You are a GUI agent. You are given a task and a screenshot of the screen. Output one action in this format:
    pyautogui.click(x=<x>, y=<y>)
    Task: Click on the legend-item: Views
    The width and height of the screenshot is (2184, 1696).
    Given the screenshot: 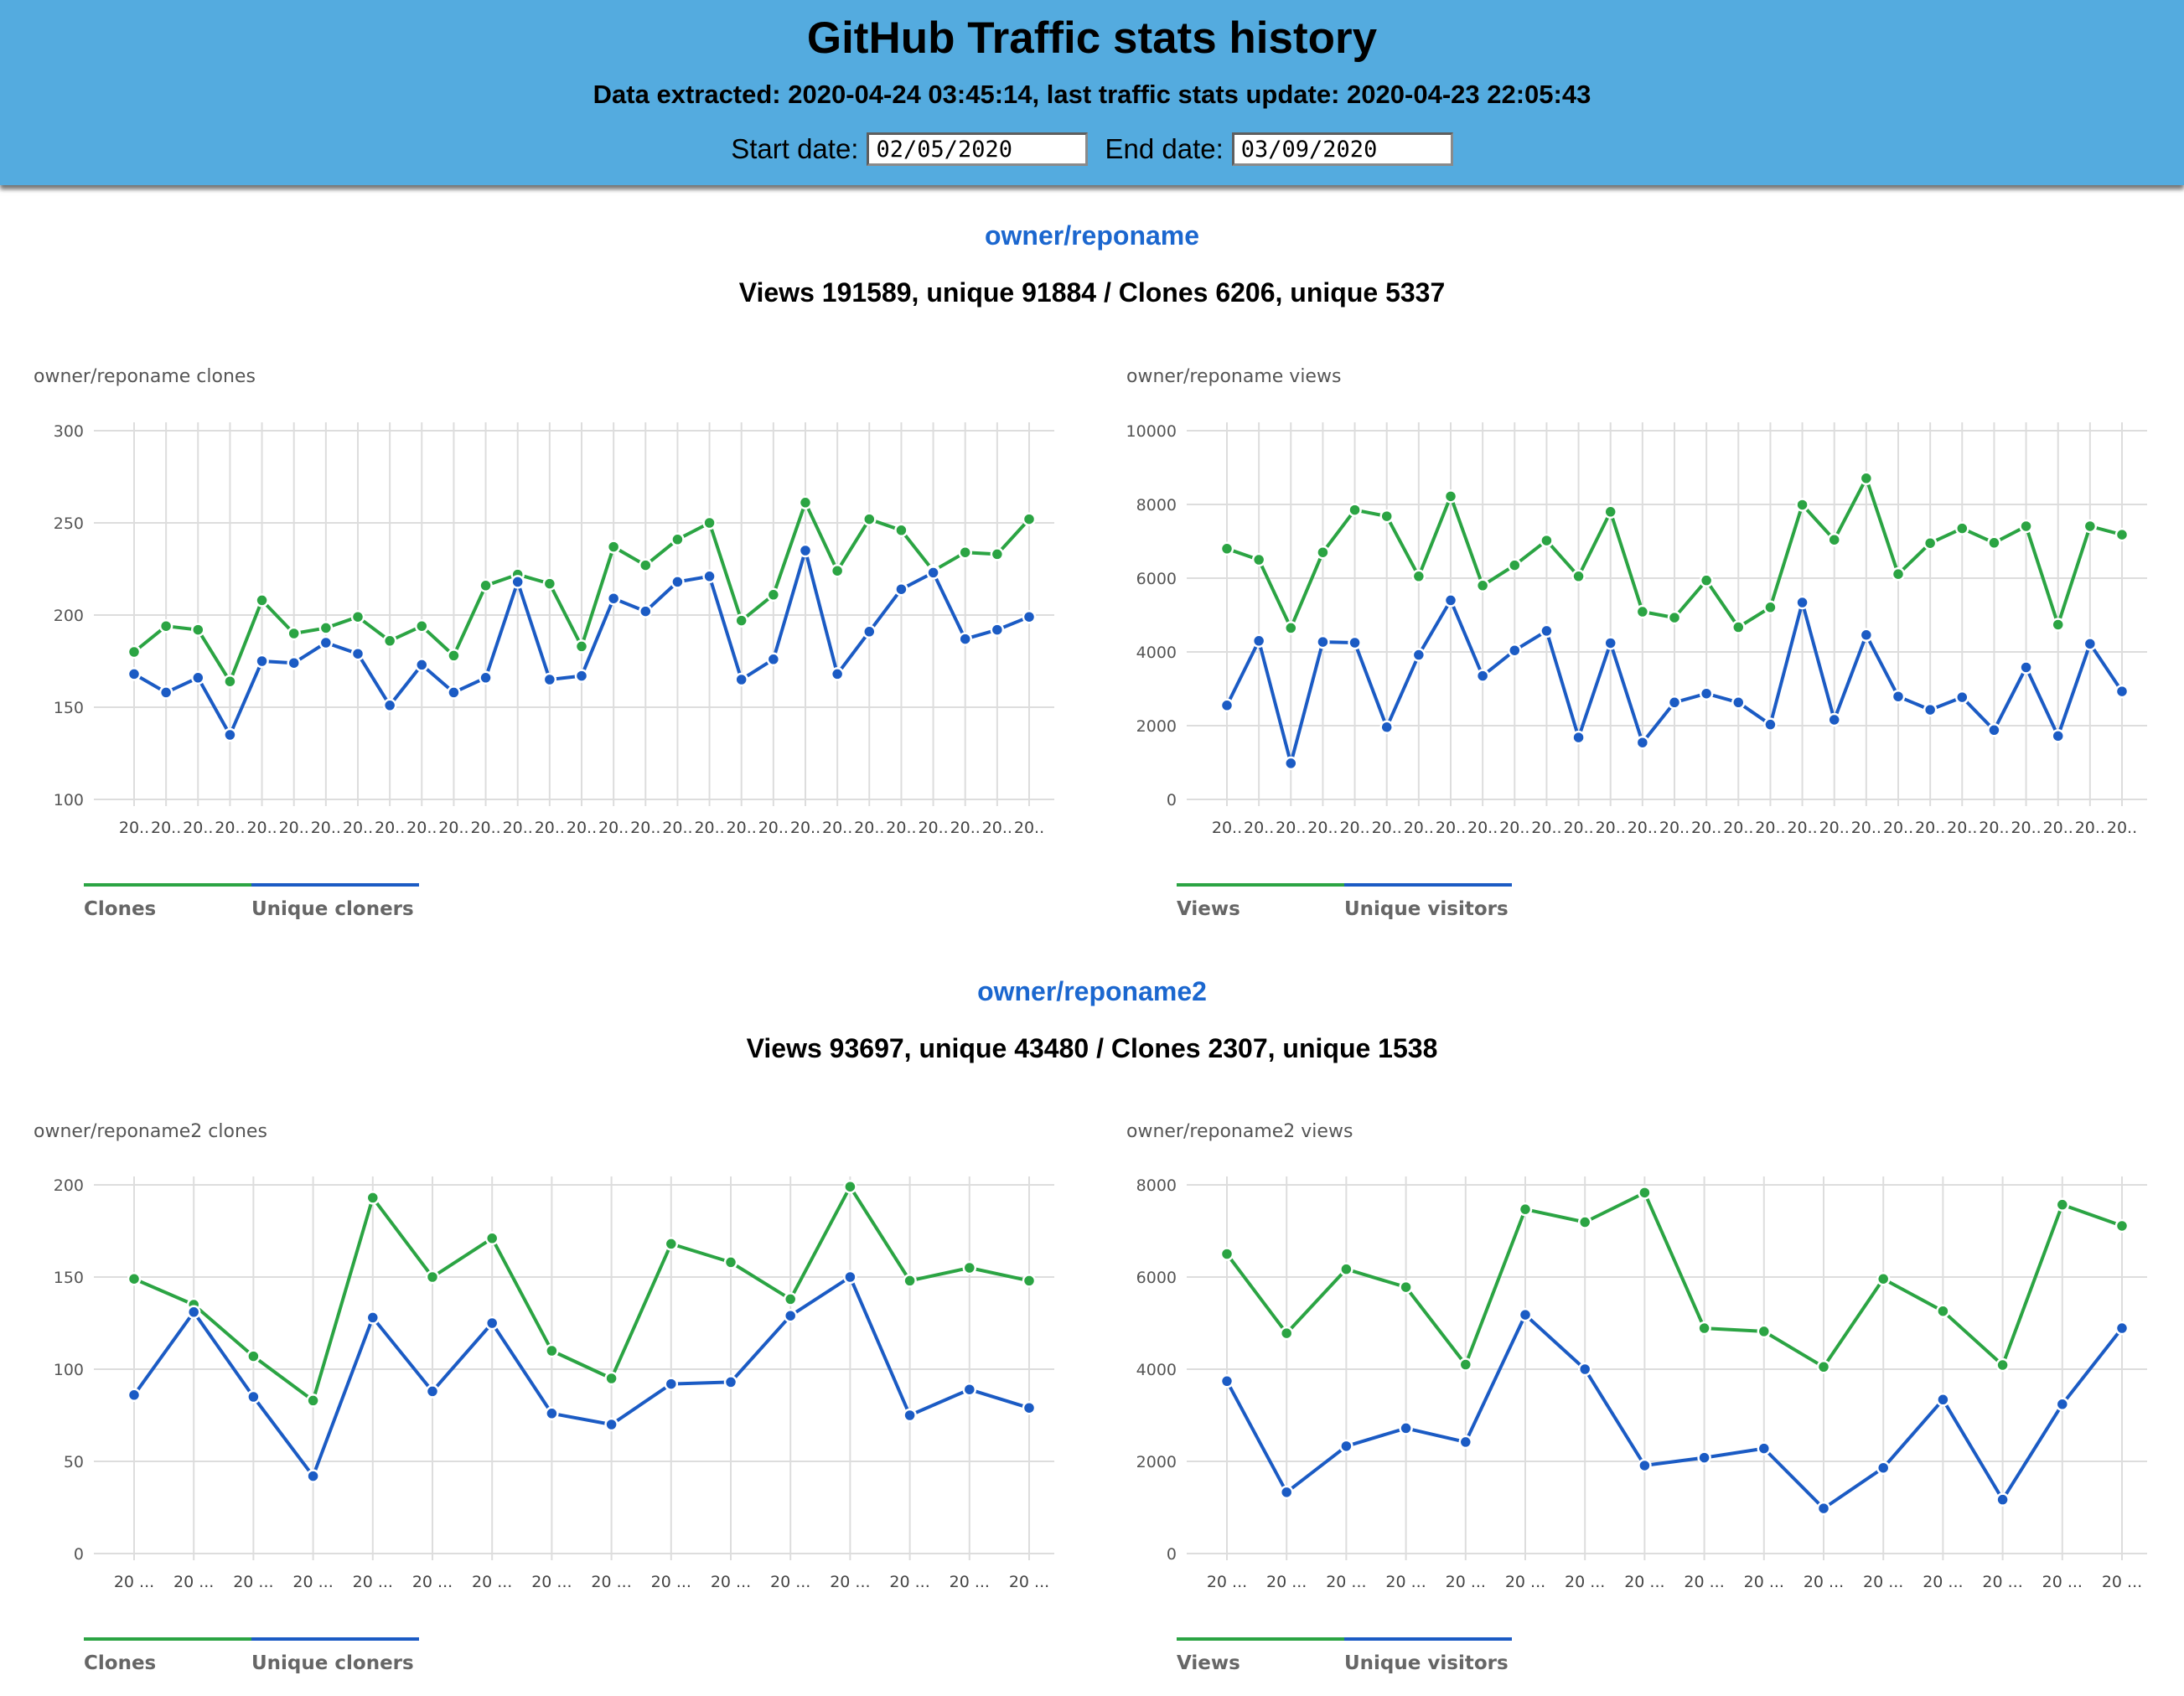 What is the action you would take?
    pyautogui.click(x=1260, y=902)
    